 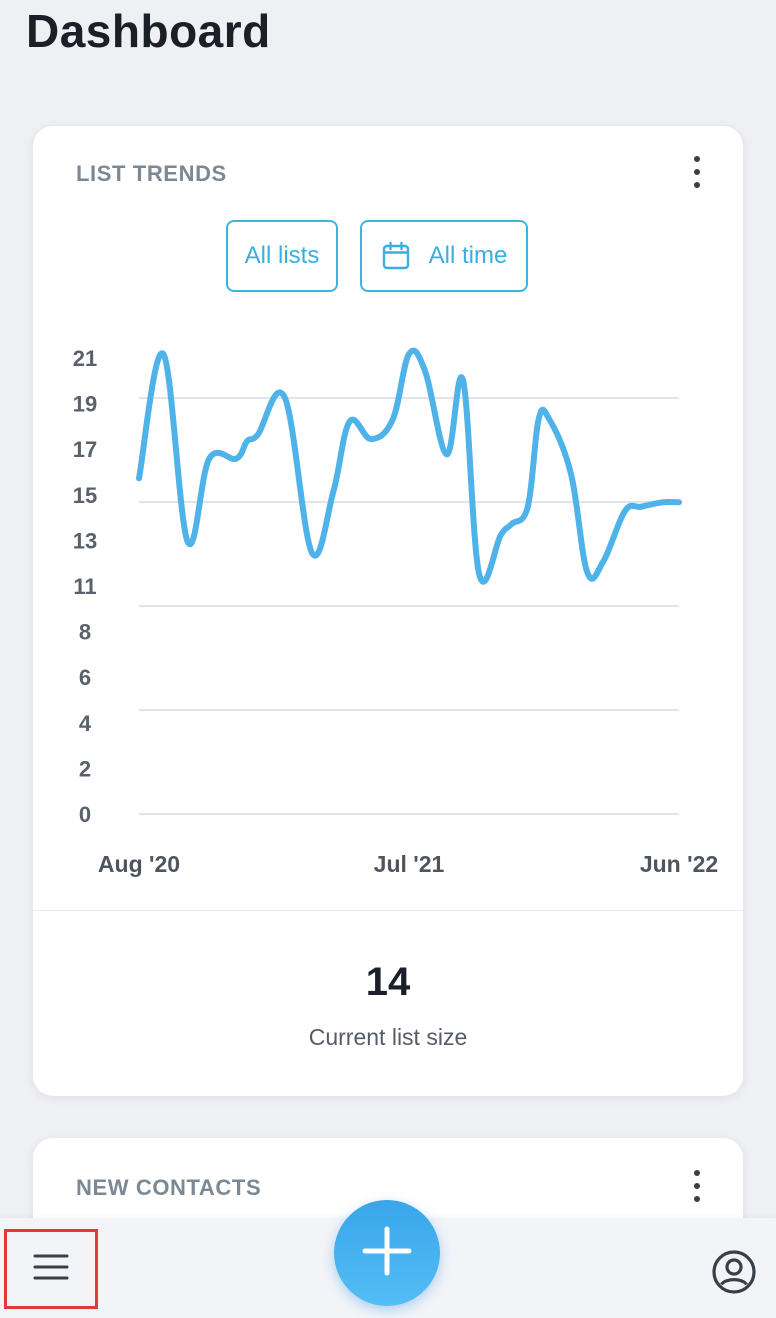 I want to click on time-range-label: All time, so click(x=468, y=255).